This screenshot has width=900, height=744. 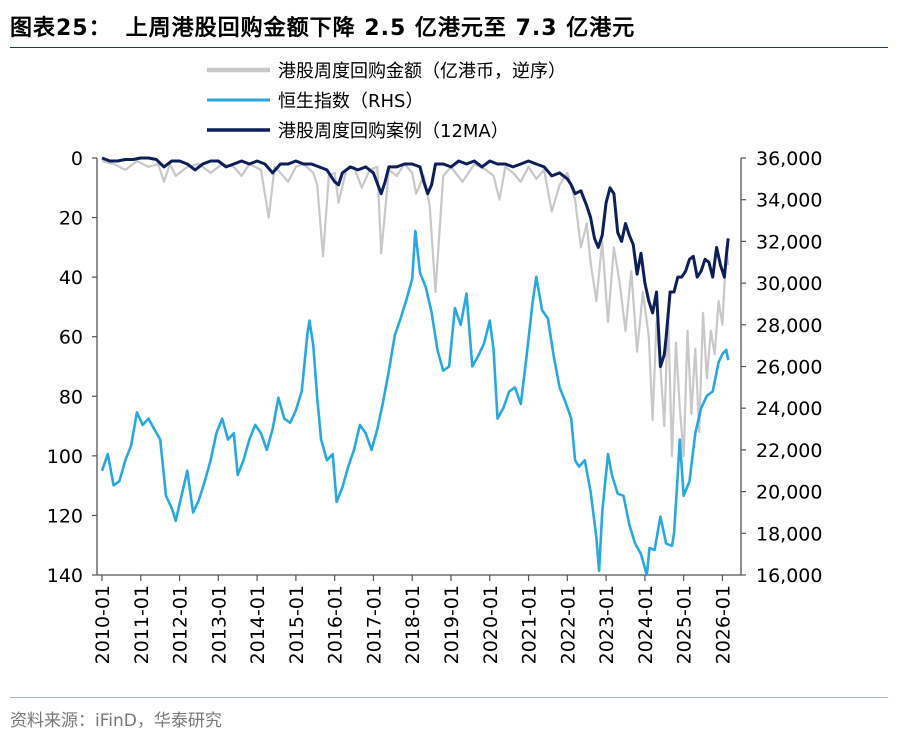 What do you see at coordinates (297, 624) in the screenshot?
I see `x-tick-label: 2015-01` at bounding box center [297, 624].